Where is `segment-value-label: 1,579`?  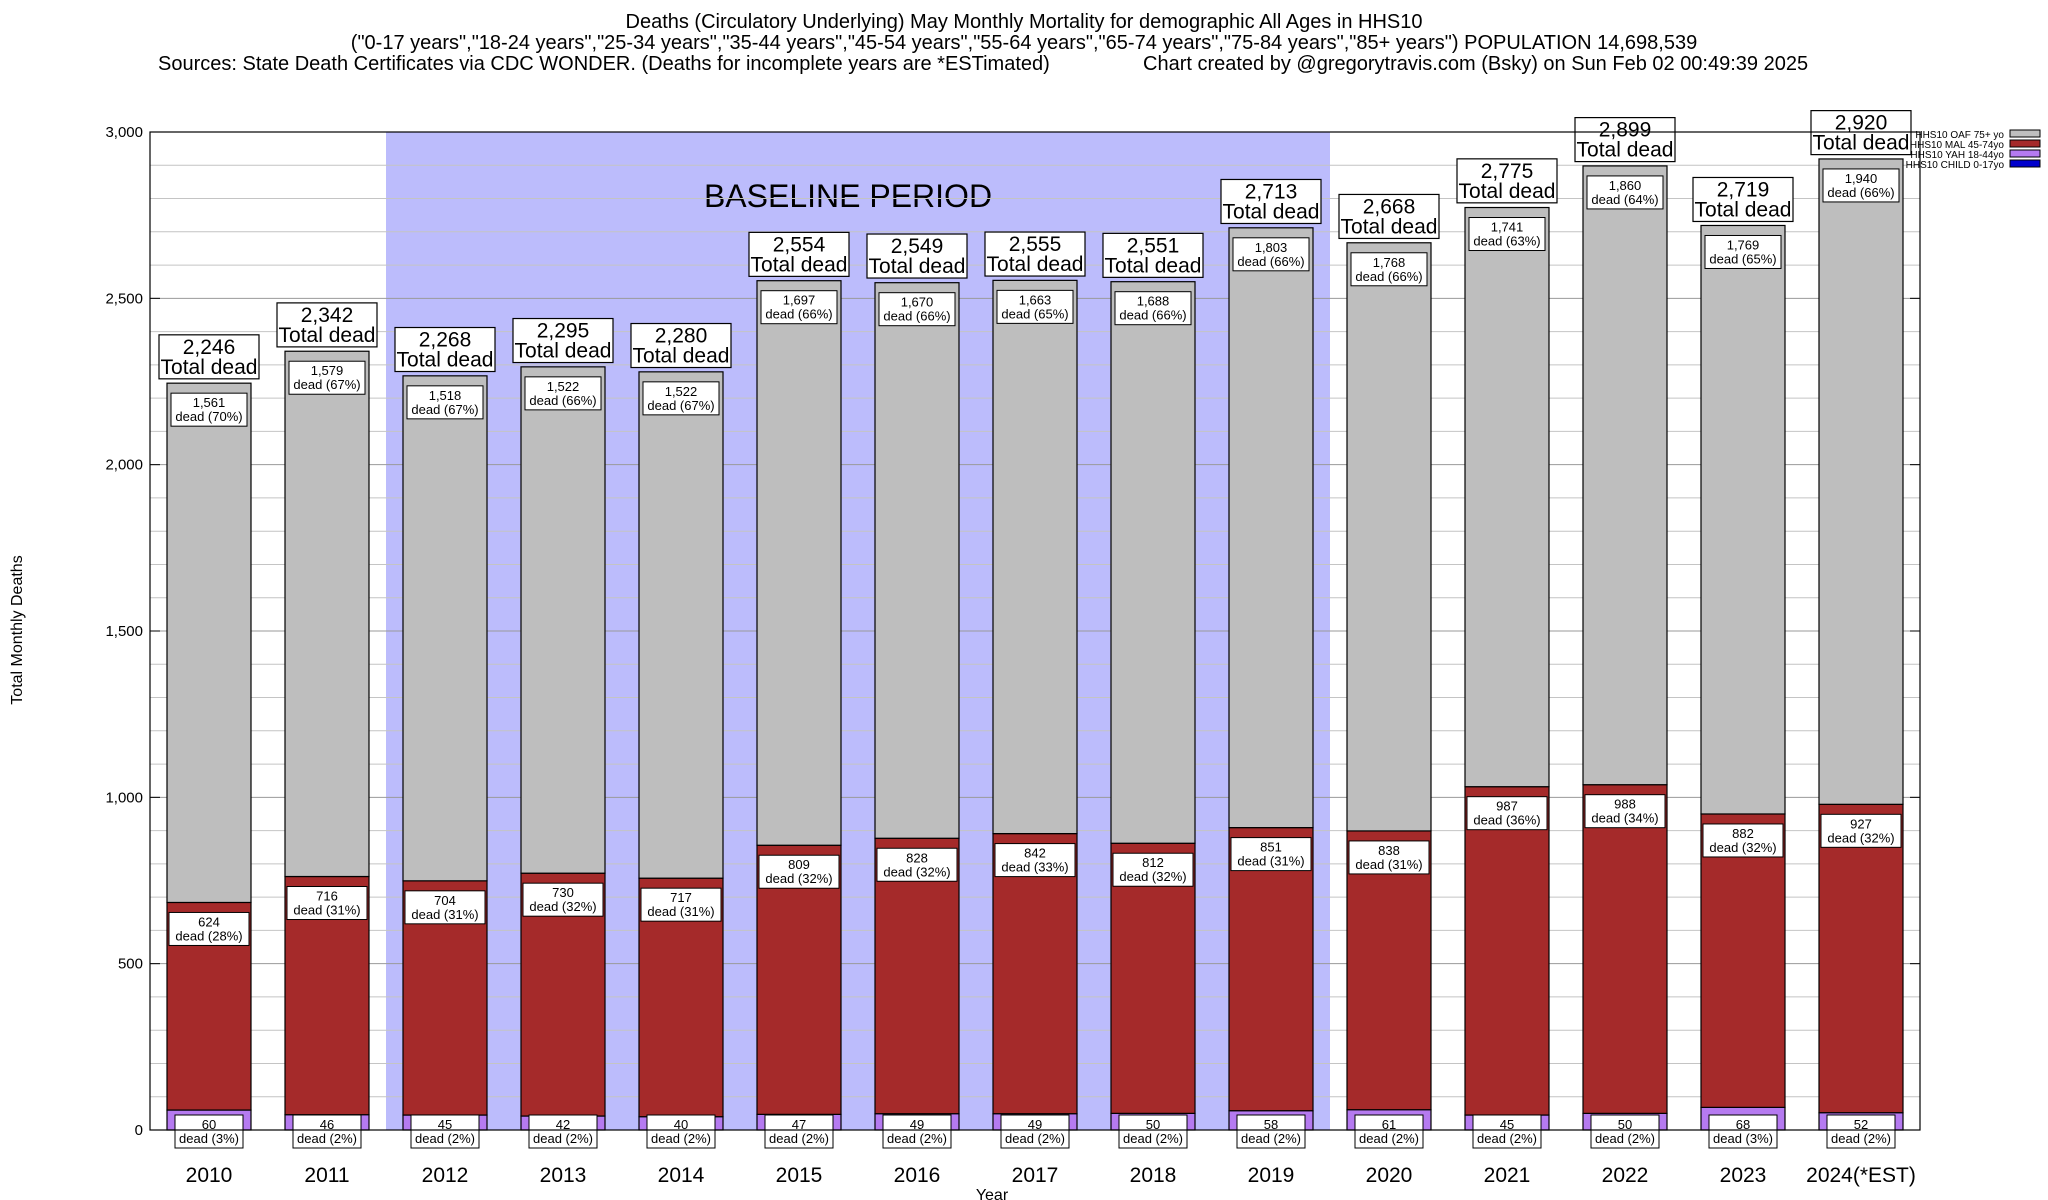
segment-value-label: 1,579 is located at coordinates (327, 370).